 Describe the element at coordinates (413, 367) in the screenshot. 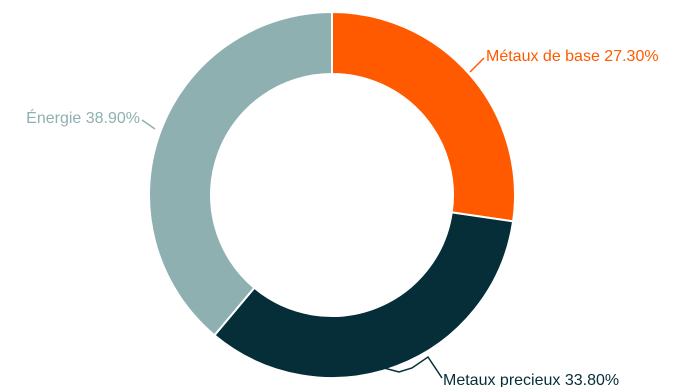

I see `leader-line-metaux-precieux` at that location.